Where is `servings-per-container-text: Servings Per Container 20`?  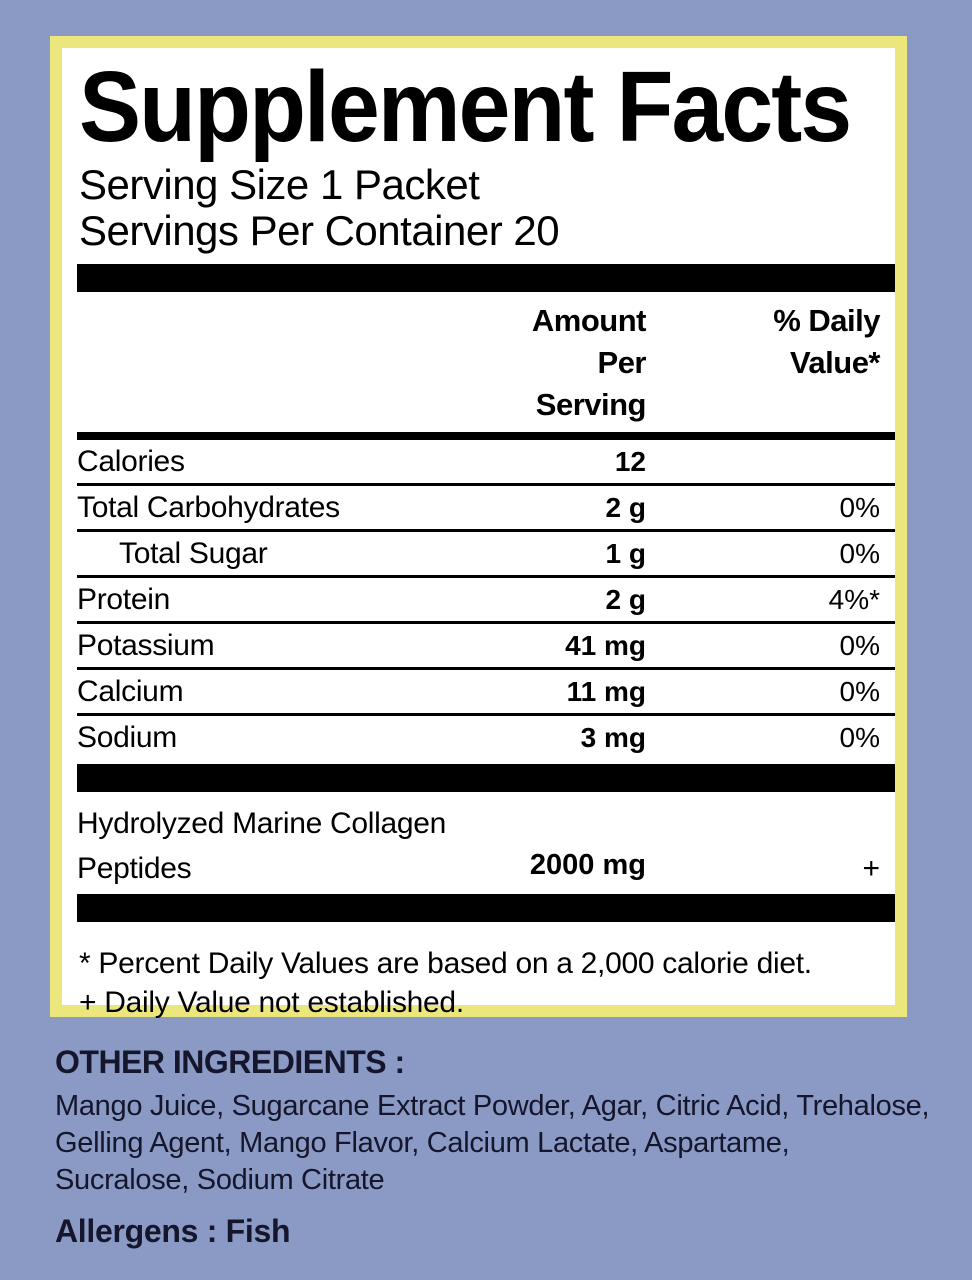
servings-per-container-text: Servings Per Container 20 is located at coordinates (319, 230).